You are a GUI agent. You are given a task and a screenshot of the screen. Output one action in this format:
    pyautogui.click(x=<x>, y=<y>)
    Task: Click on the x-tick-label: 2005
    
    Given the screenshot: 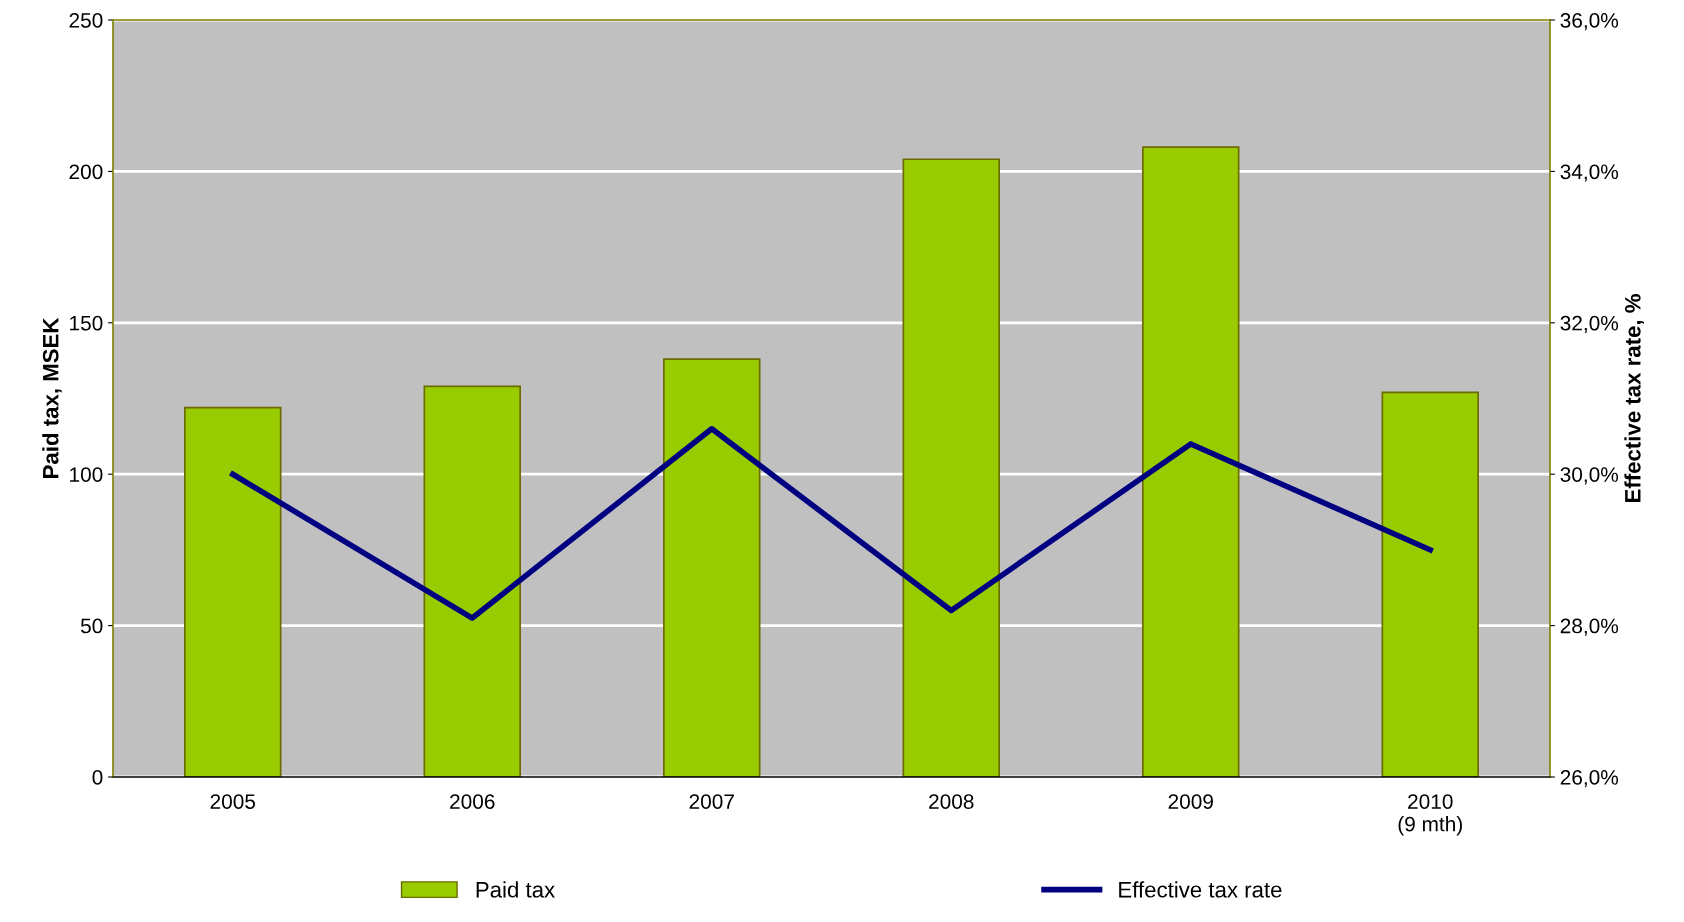 What is the action you would take?
    pyautogui.click(x=233, y=801)
    